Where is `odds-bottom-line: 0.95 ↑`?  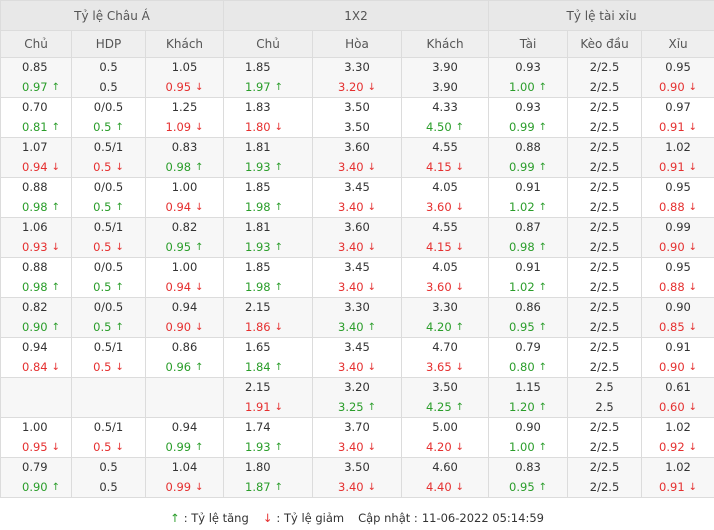 odds-bottom-line: 0.95 ↑ is located at coordinates (528, 487).